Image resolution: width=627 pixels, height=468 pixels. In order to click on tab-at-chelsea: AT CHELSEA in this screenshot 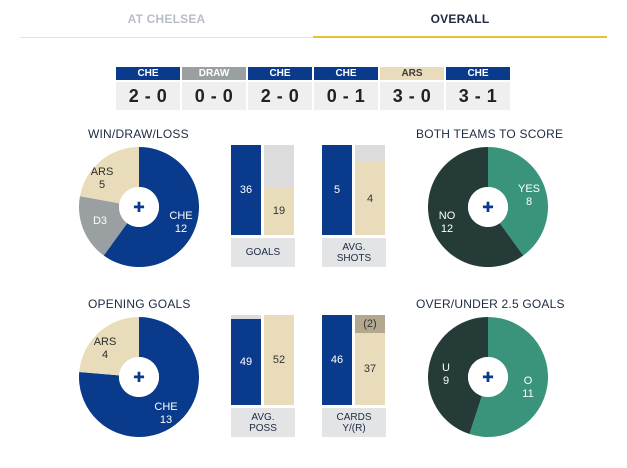, I will do `click(166, 19)`.